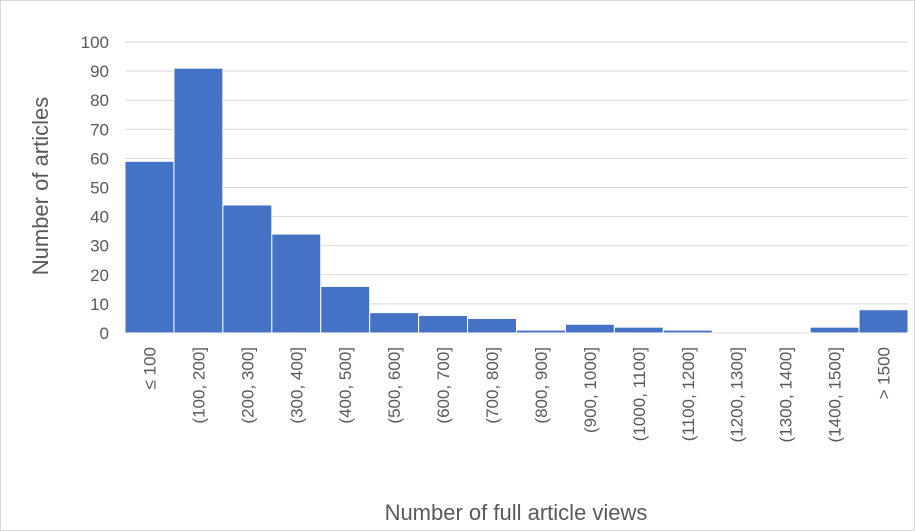 Image resolution: width=915 pixels, height=531 pixels. What do you see at coordinates (590, 390) in the screenshot?
I see `x-tick-label: (900, 1000]` at bounding box center [590, 390].